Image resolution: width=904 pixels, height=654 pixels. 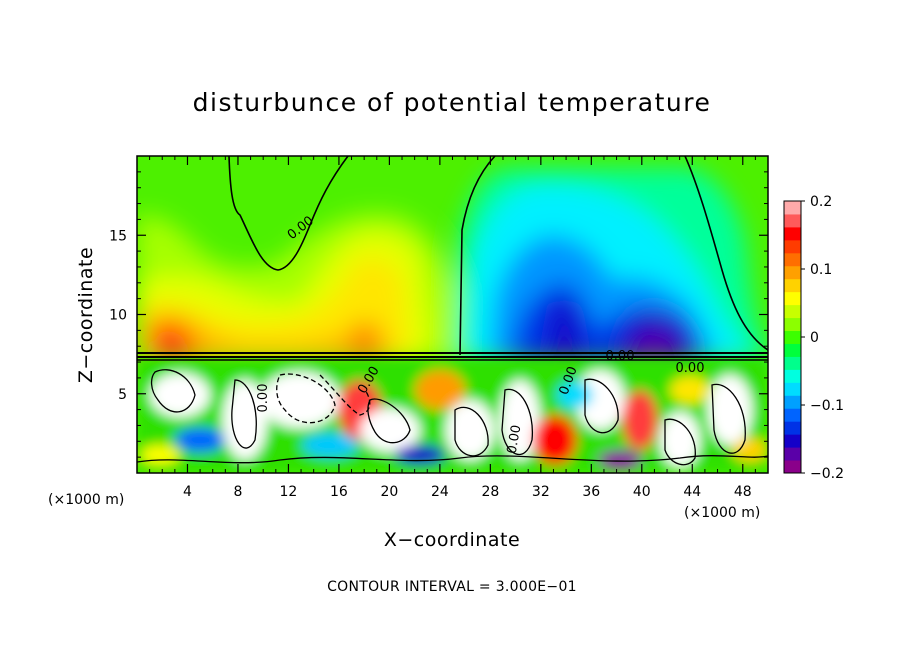 I want to click on x-tick-label: 40, so click(x=642, y=492).